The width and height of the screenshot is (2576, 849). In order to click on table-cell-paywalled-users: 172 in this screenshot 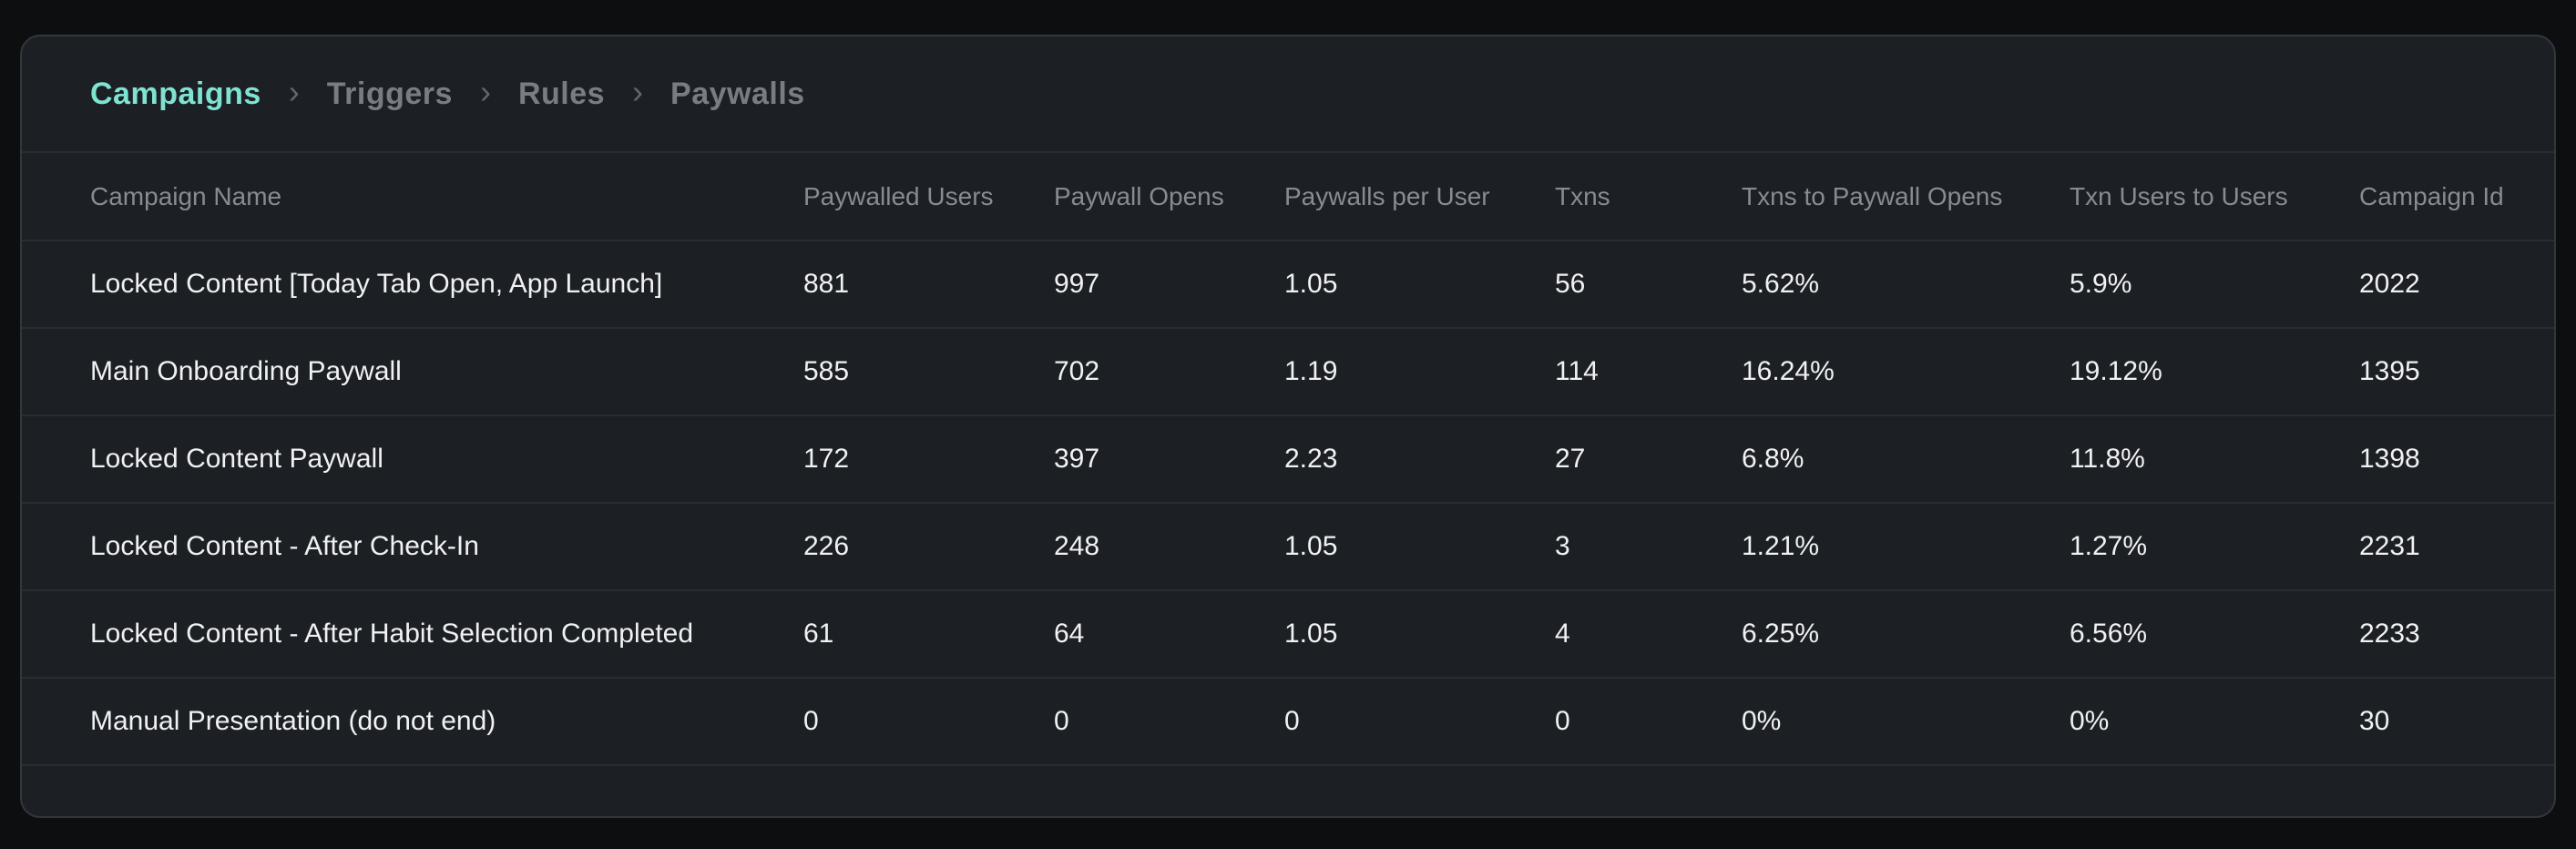, I will do `click(826, 459)`.